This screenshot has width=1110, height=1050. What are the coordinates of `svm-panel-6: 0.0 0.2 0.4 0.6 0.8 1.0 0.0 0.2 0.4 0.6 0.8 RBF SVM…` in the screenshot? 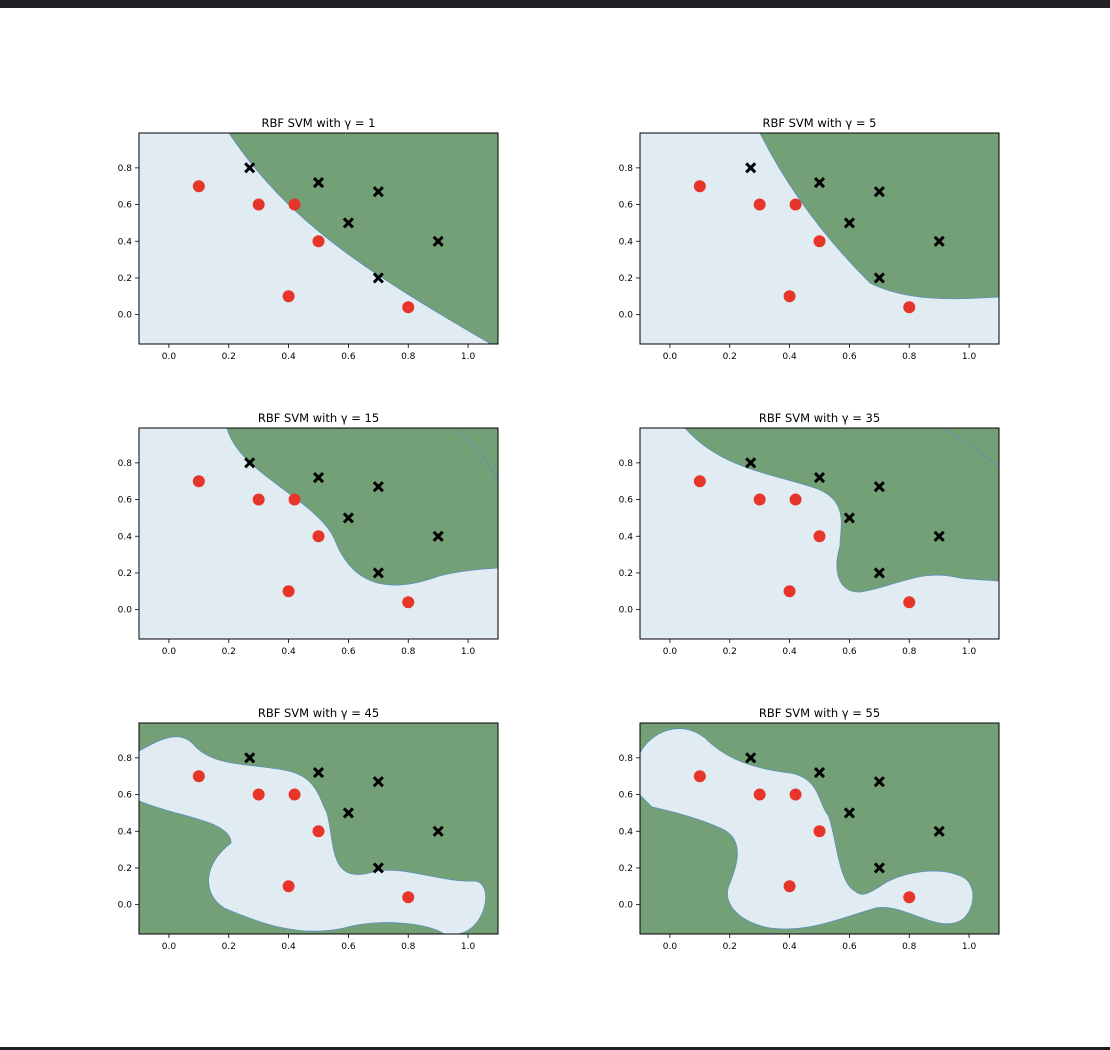 It's located at (809, 829).